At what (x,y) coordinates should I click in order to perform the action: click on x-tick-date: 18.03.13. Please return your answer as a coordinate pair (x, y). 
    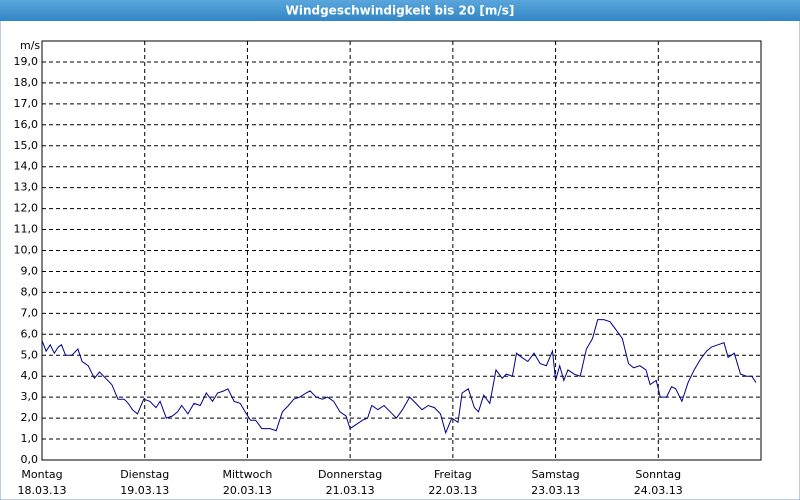
    Looking at the image, I should click on (42, 490).